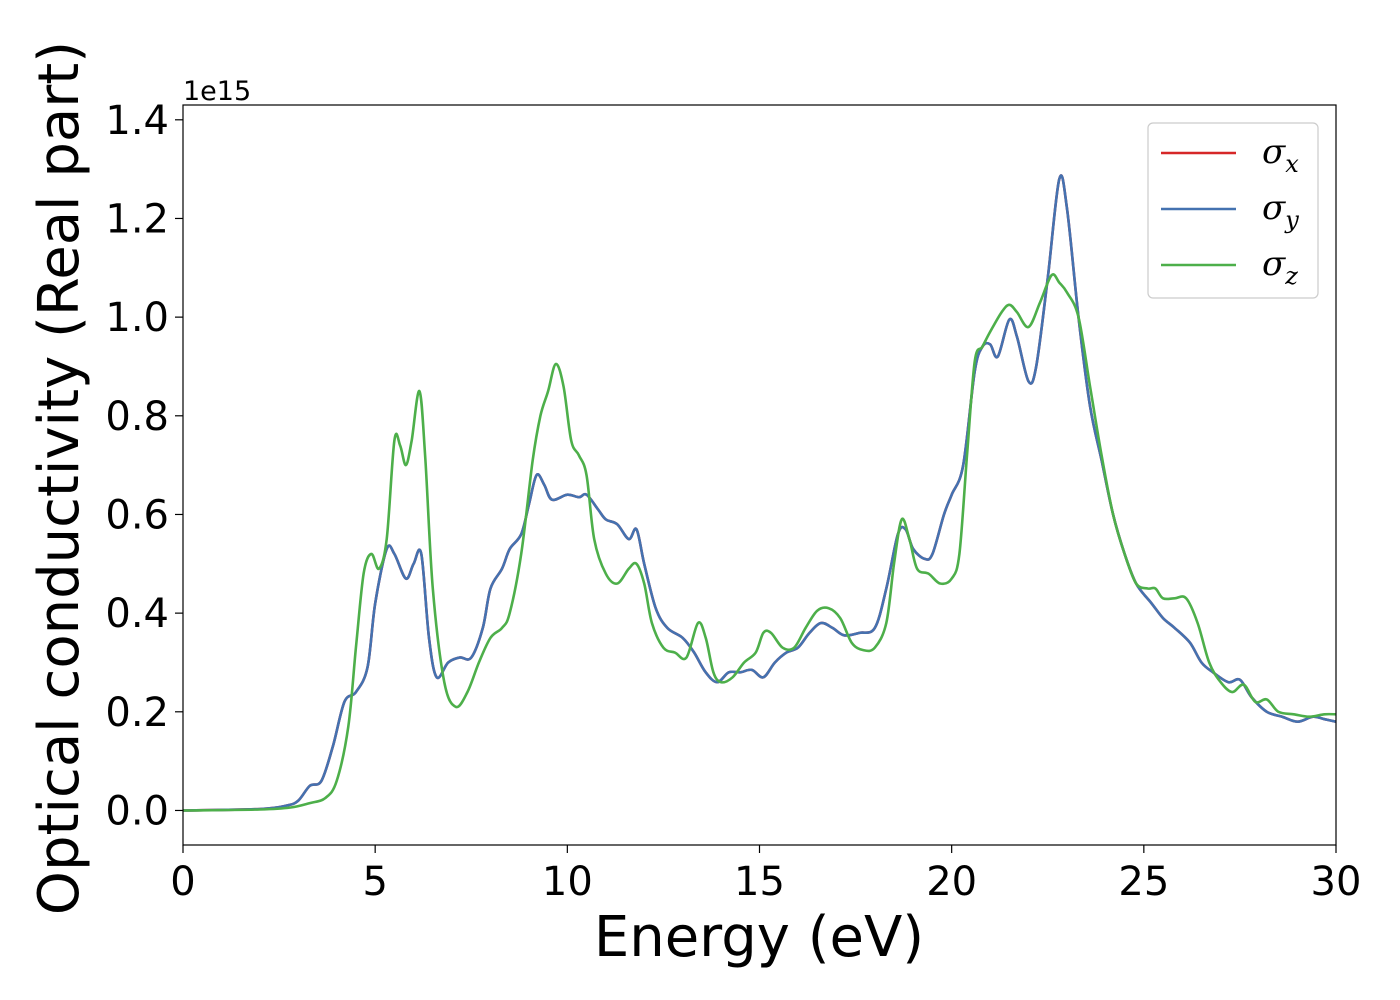 Image resolution: width=1400 pixels, height=1000 pixels. Describe the element at coordinates (137, 515) in the screenshot. I see `y-tick-label: 0.6` at that location.